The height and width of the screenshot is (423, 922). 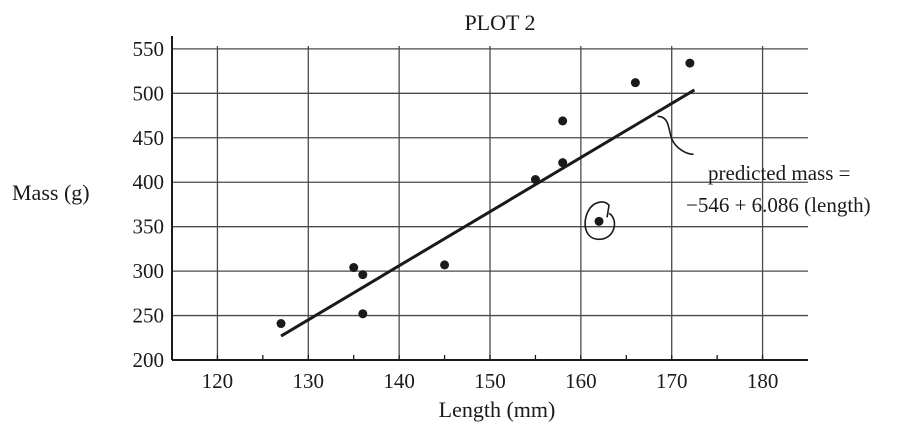 What do you see at coordinates (149, 271) in the screenshot?
I see `y-tick-label: 300` at bounding box center [149, 271].